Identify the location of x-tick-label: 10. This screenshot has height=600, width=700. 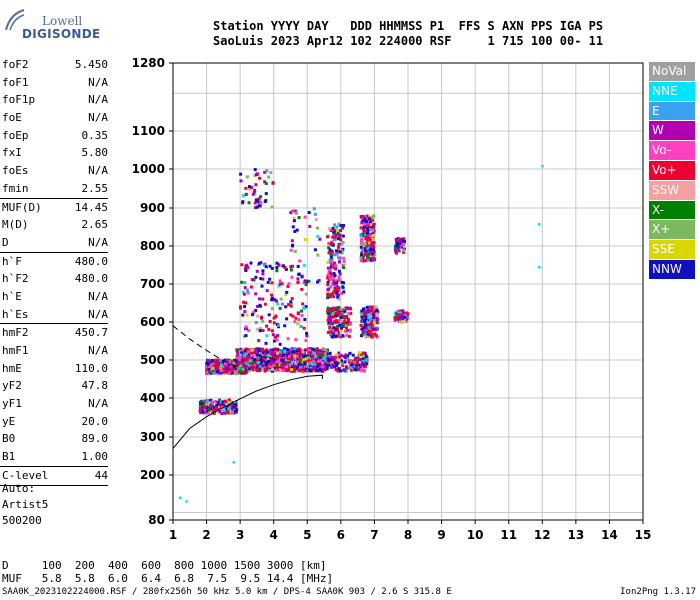
(475, 535).